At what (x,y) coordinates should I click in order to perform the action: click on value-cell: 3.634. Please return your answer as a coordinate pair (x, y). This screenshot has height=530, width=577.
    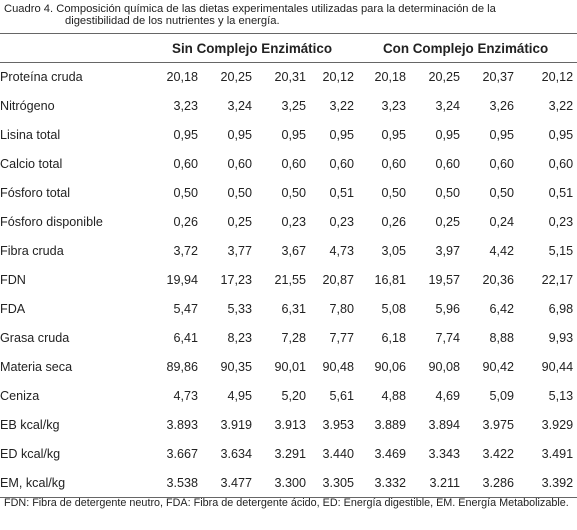
    Looking at the image, I should click on (236, 454).